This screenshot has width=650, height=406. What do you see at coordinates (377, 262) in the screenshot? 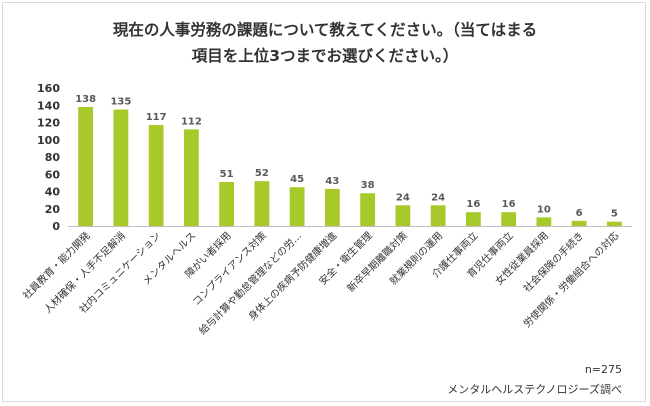
I see `category-label: 新卒早期離職対策` at bounding box center [377, 262].